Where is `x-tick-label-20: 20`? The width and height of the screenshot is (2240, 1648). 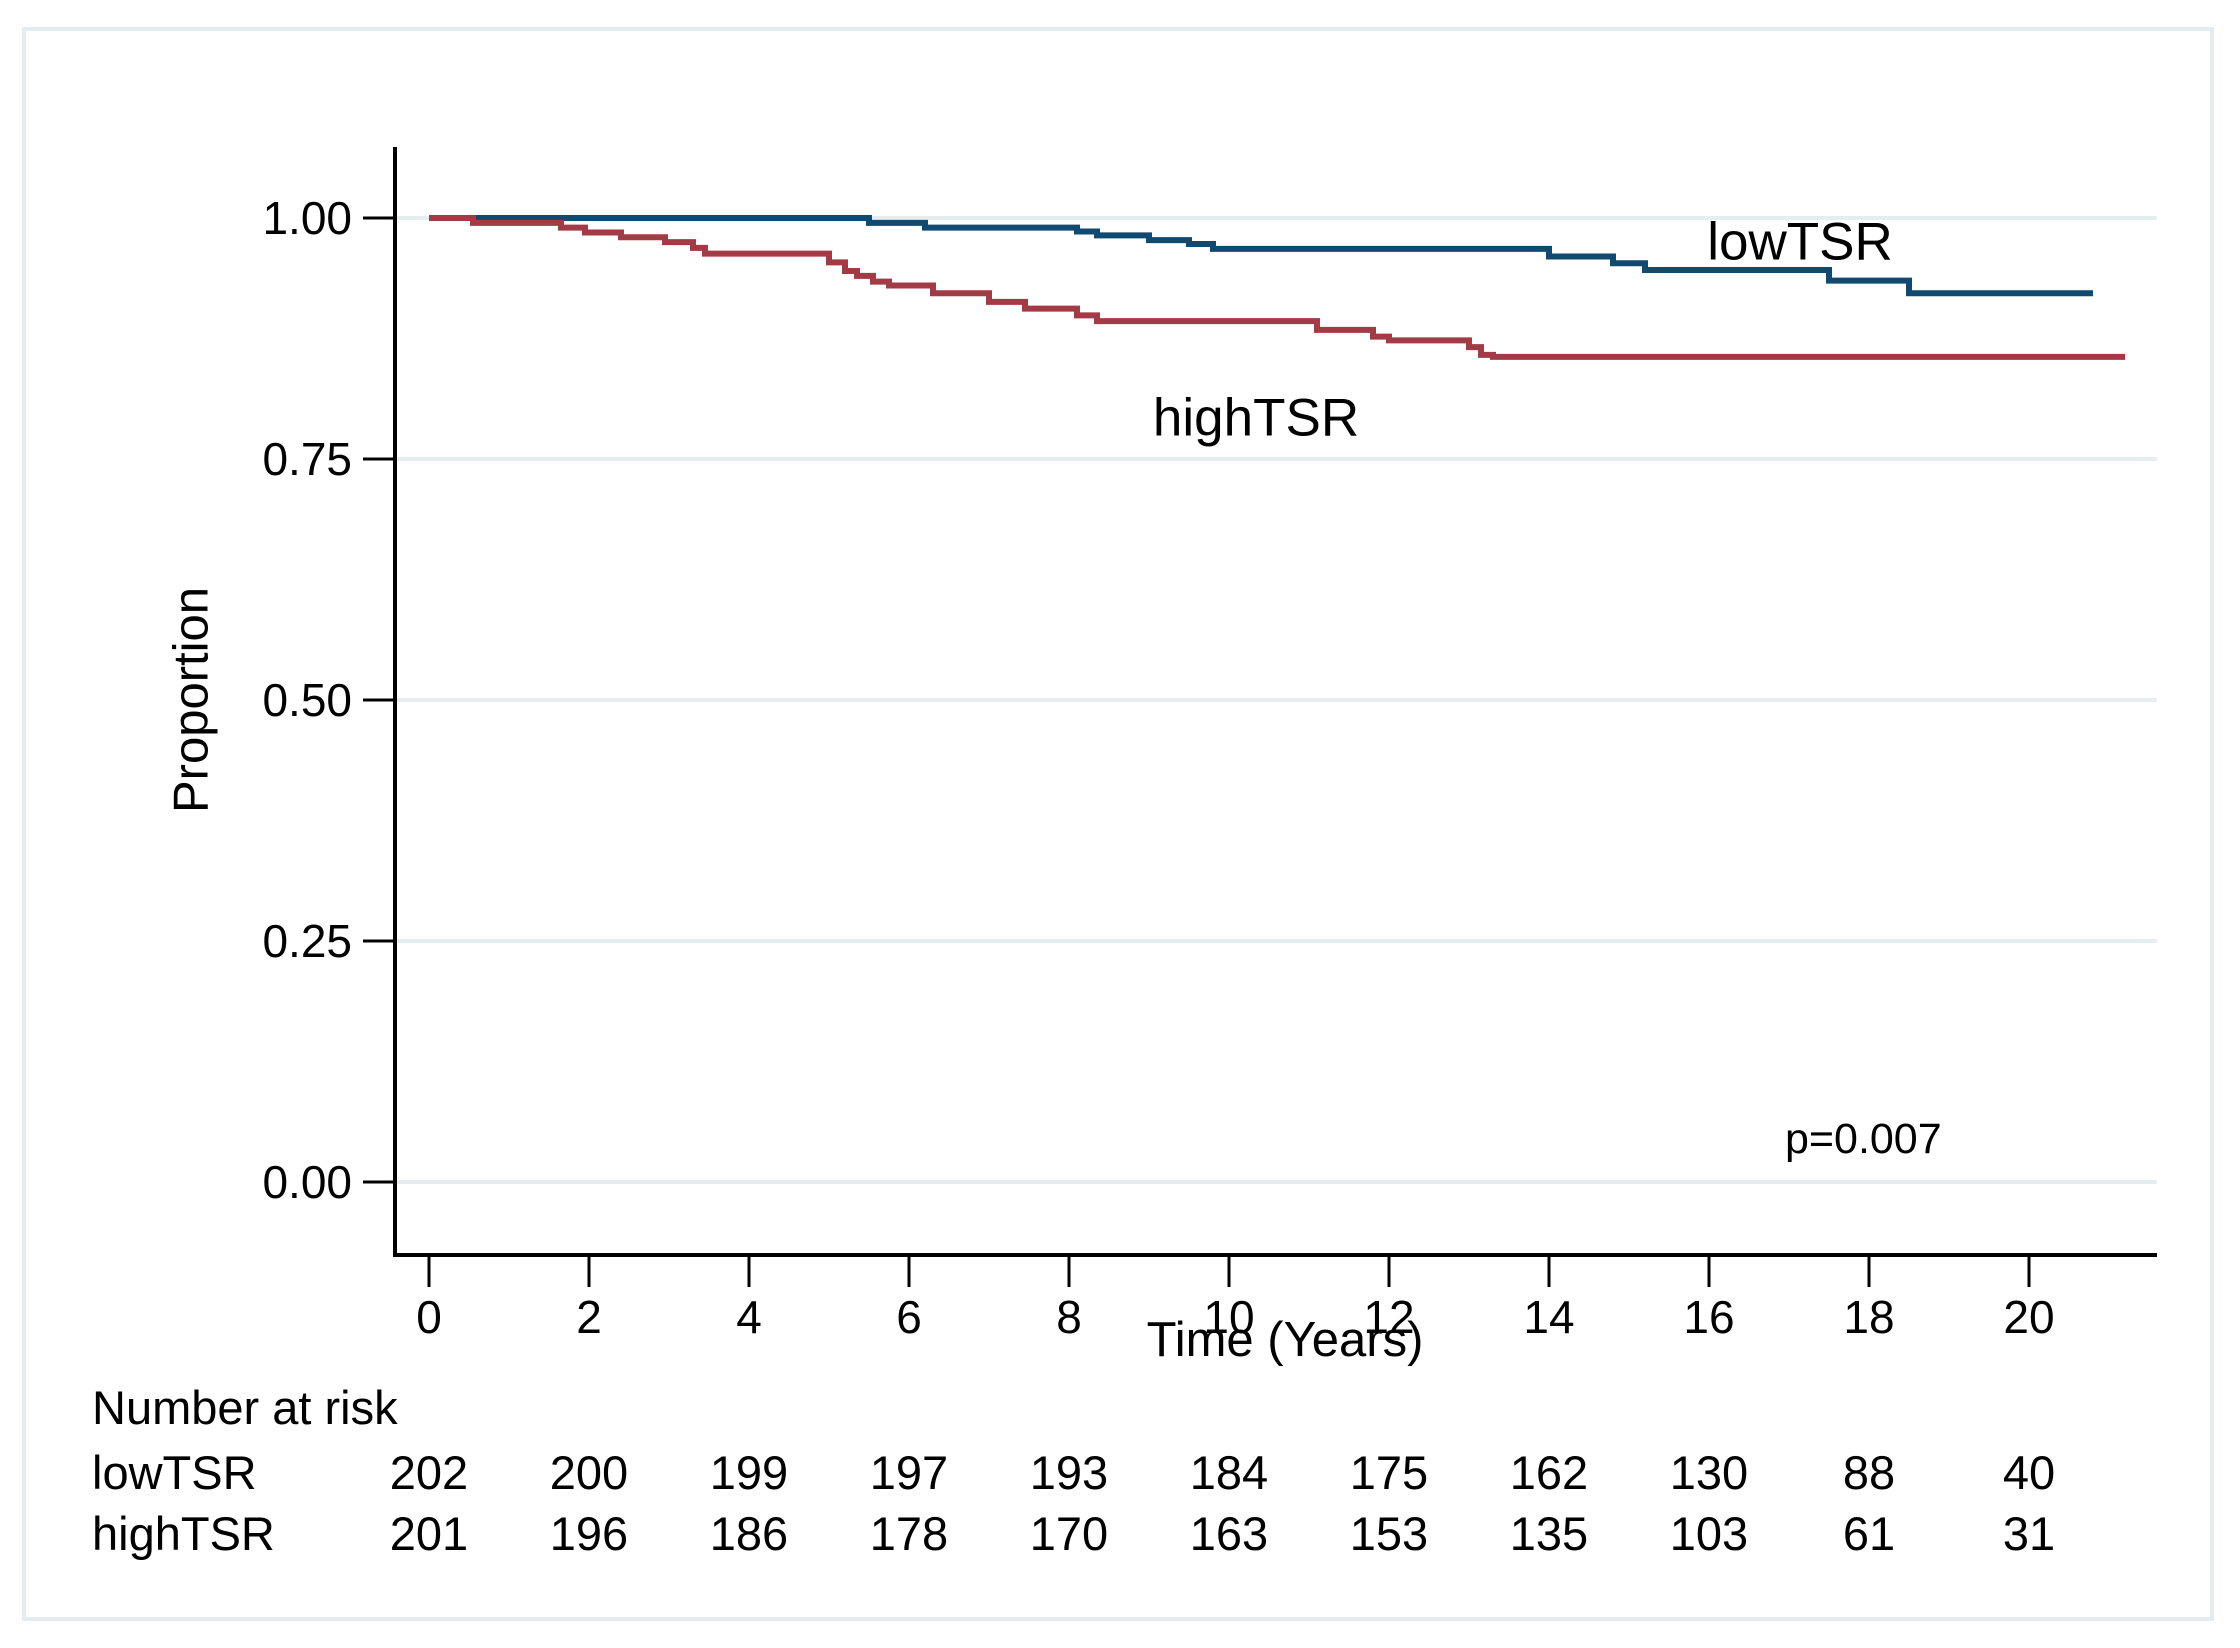 x-tick-label-20: 20 is located at coordinates (2029, 1317).